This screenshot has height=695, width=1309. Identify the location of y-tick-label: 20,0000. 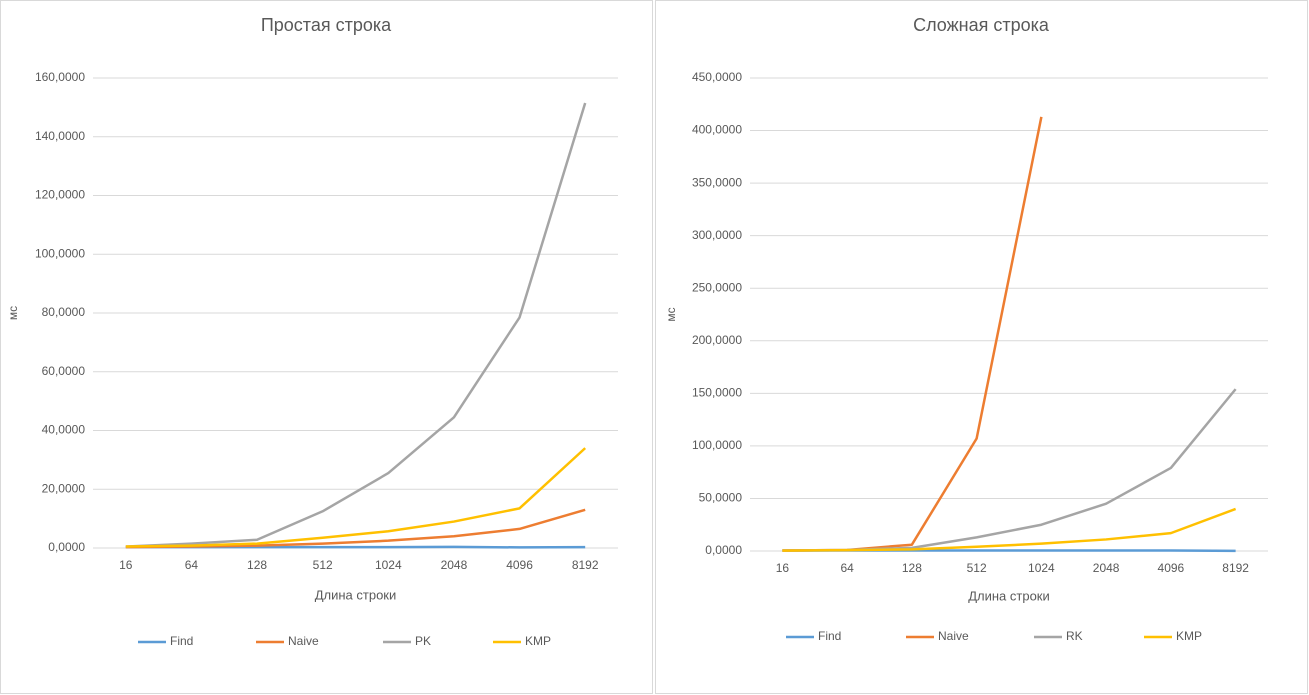
(64, 488).